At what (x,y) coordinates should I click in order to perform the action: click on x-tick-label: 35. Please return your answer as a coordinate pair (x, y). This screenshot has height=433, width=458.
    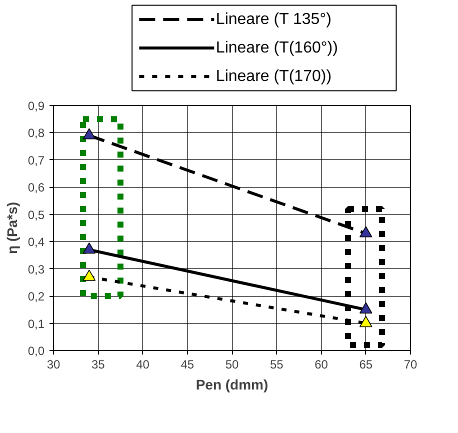
    Looking at the image, I should click on (98, 365).